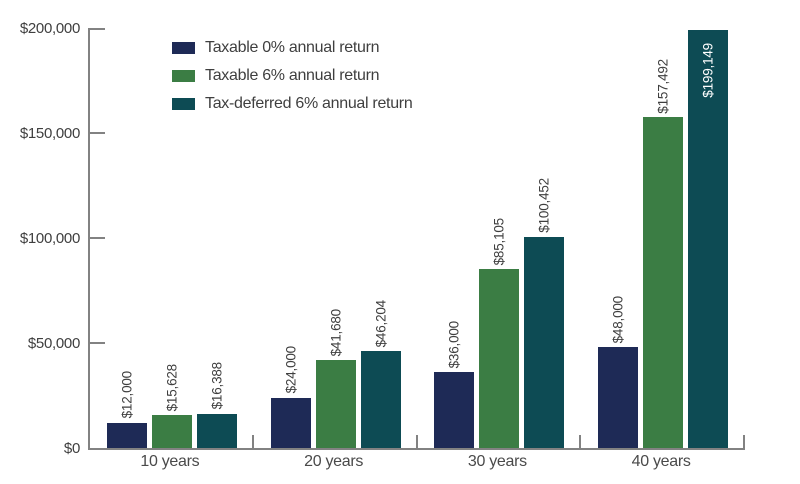 The image size is (800, 484). I want to click on bar-wrap: $100,452, so click(544, 238).